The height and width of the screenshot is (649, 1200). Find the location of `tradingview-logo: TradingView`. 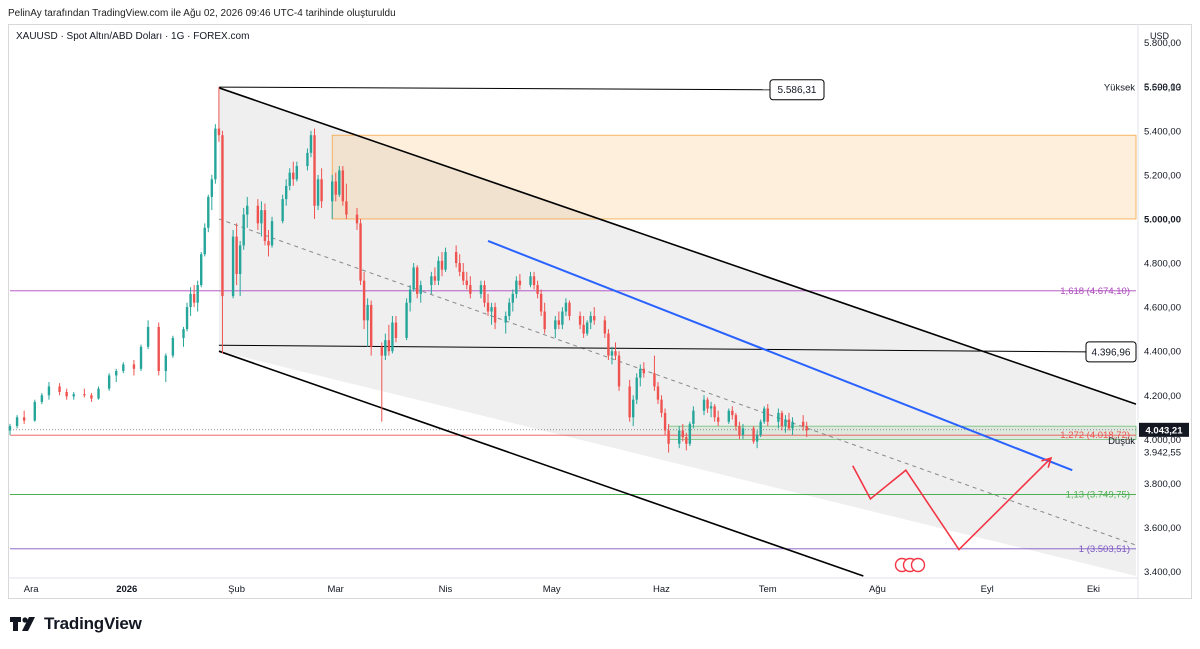

tradingview-logo: TradingView is located at coordinates (76, 624).